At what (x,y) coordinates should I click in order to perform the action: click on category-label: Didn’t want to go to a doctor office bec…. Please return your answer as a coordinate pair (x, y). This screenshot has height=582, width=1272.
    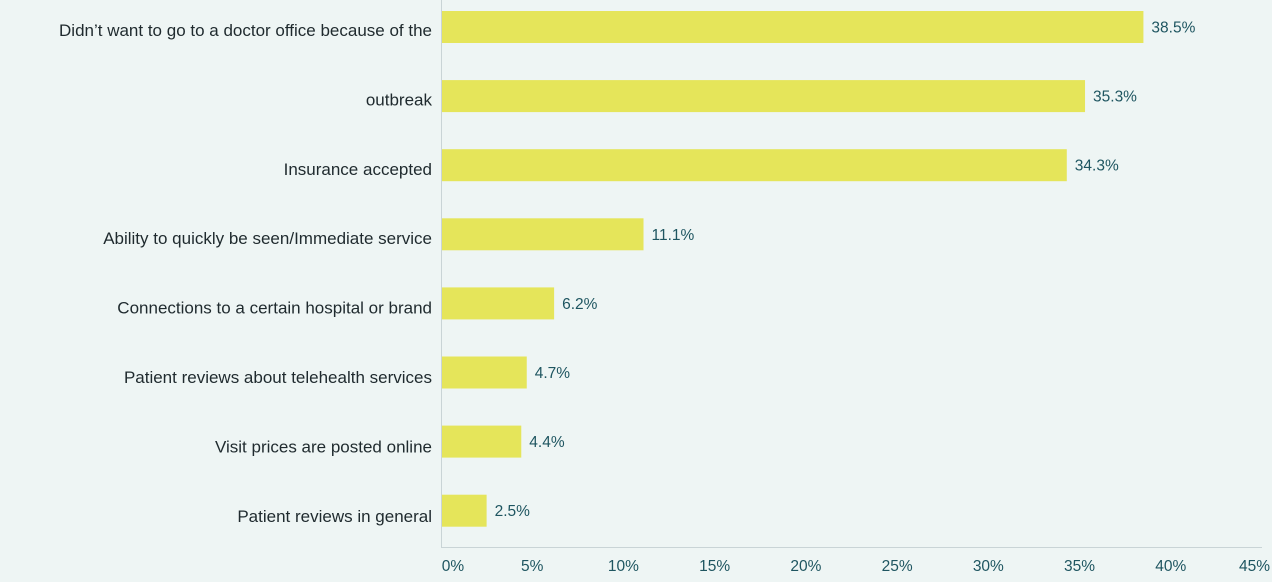
    Looking at the image, I should click on (245, 30).